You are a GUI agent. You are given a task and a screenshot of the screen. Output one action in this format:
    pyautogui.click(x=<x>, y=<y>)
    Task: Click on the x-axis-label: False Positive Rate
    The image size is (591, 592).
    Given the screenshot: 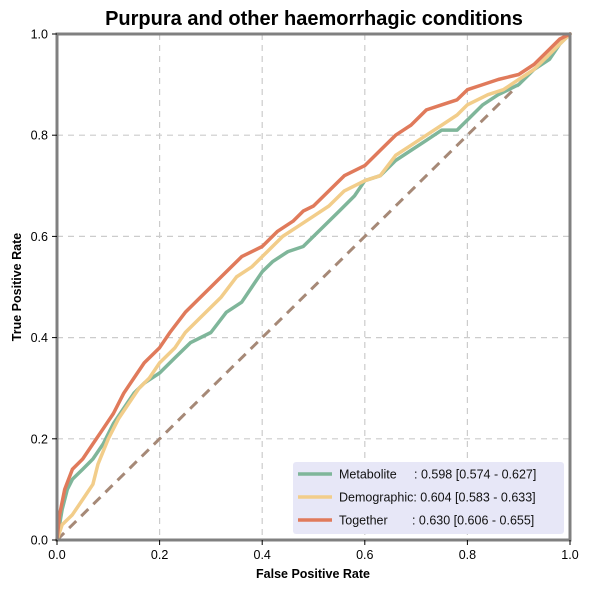 What is the action you would take?
    pyautogui.click(x=313, y=574)
    